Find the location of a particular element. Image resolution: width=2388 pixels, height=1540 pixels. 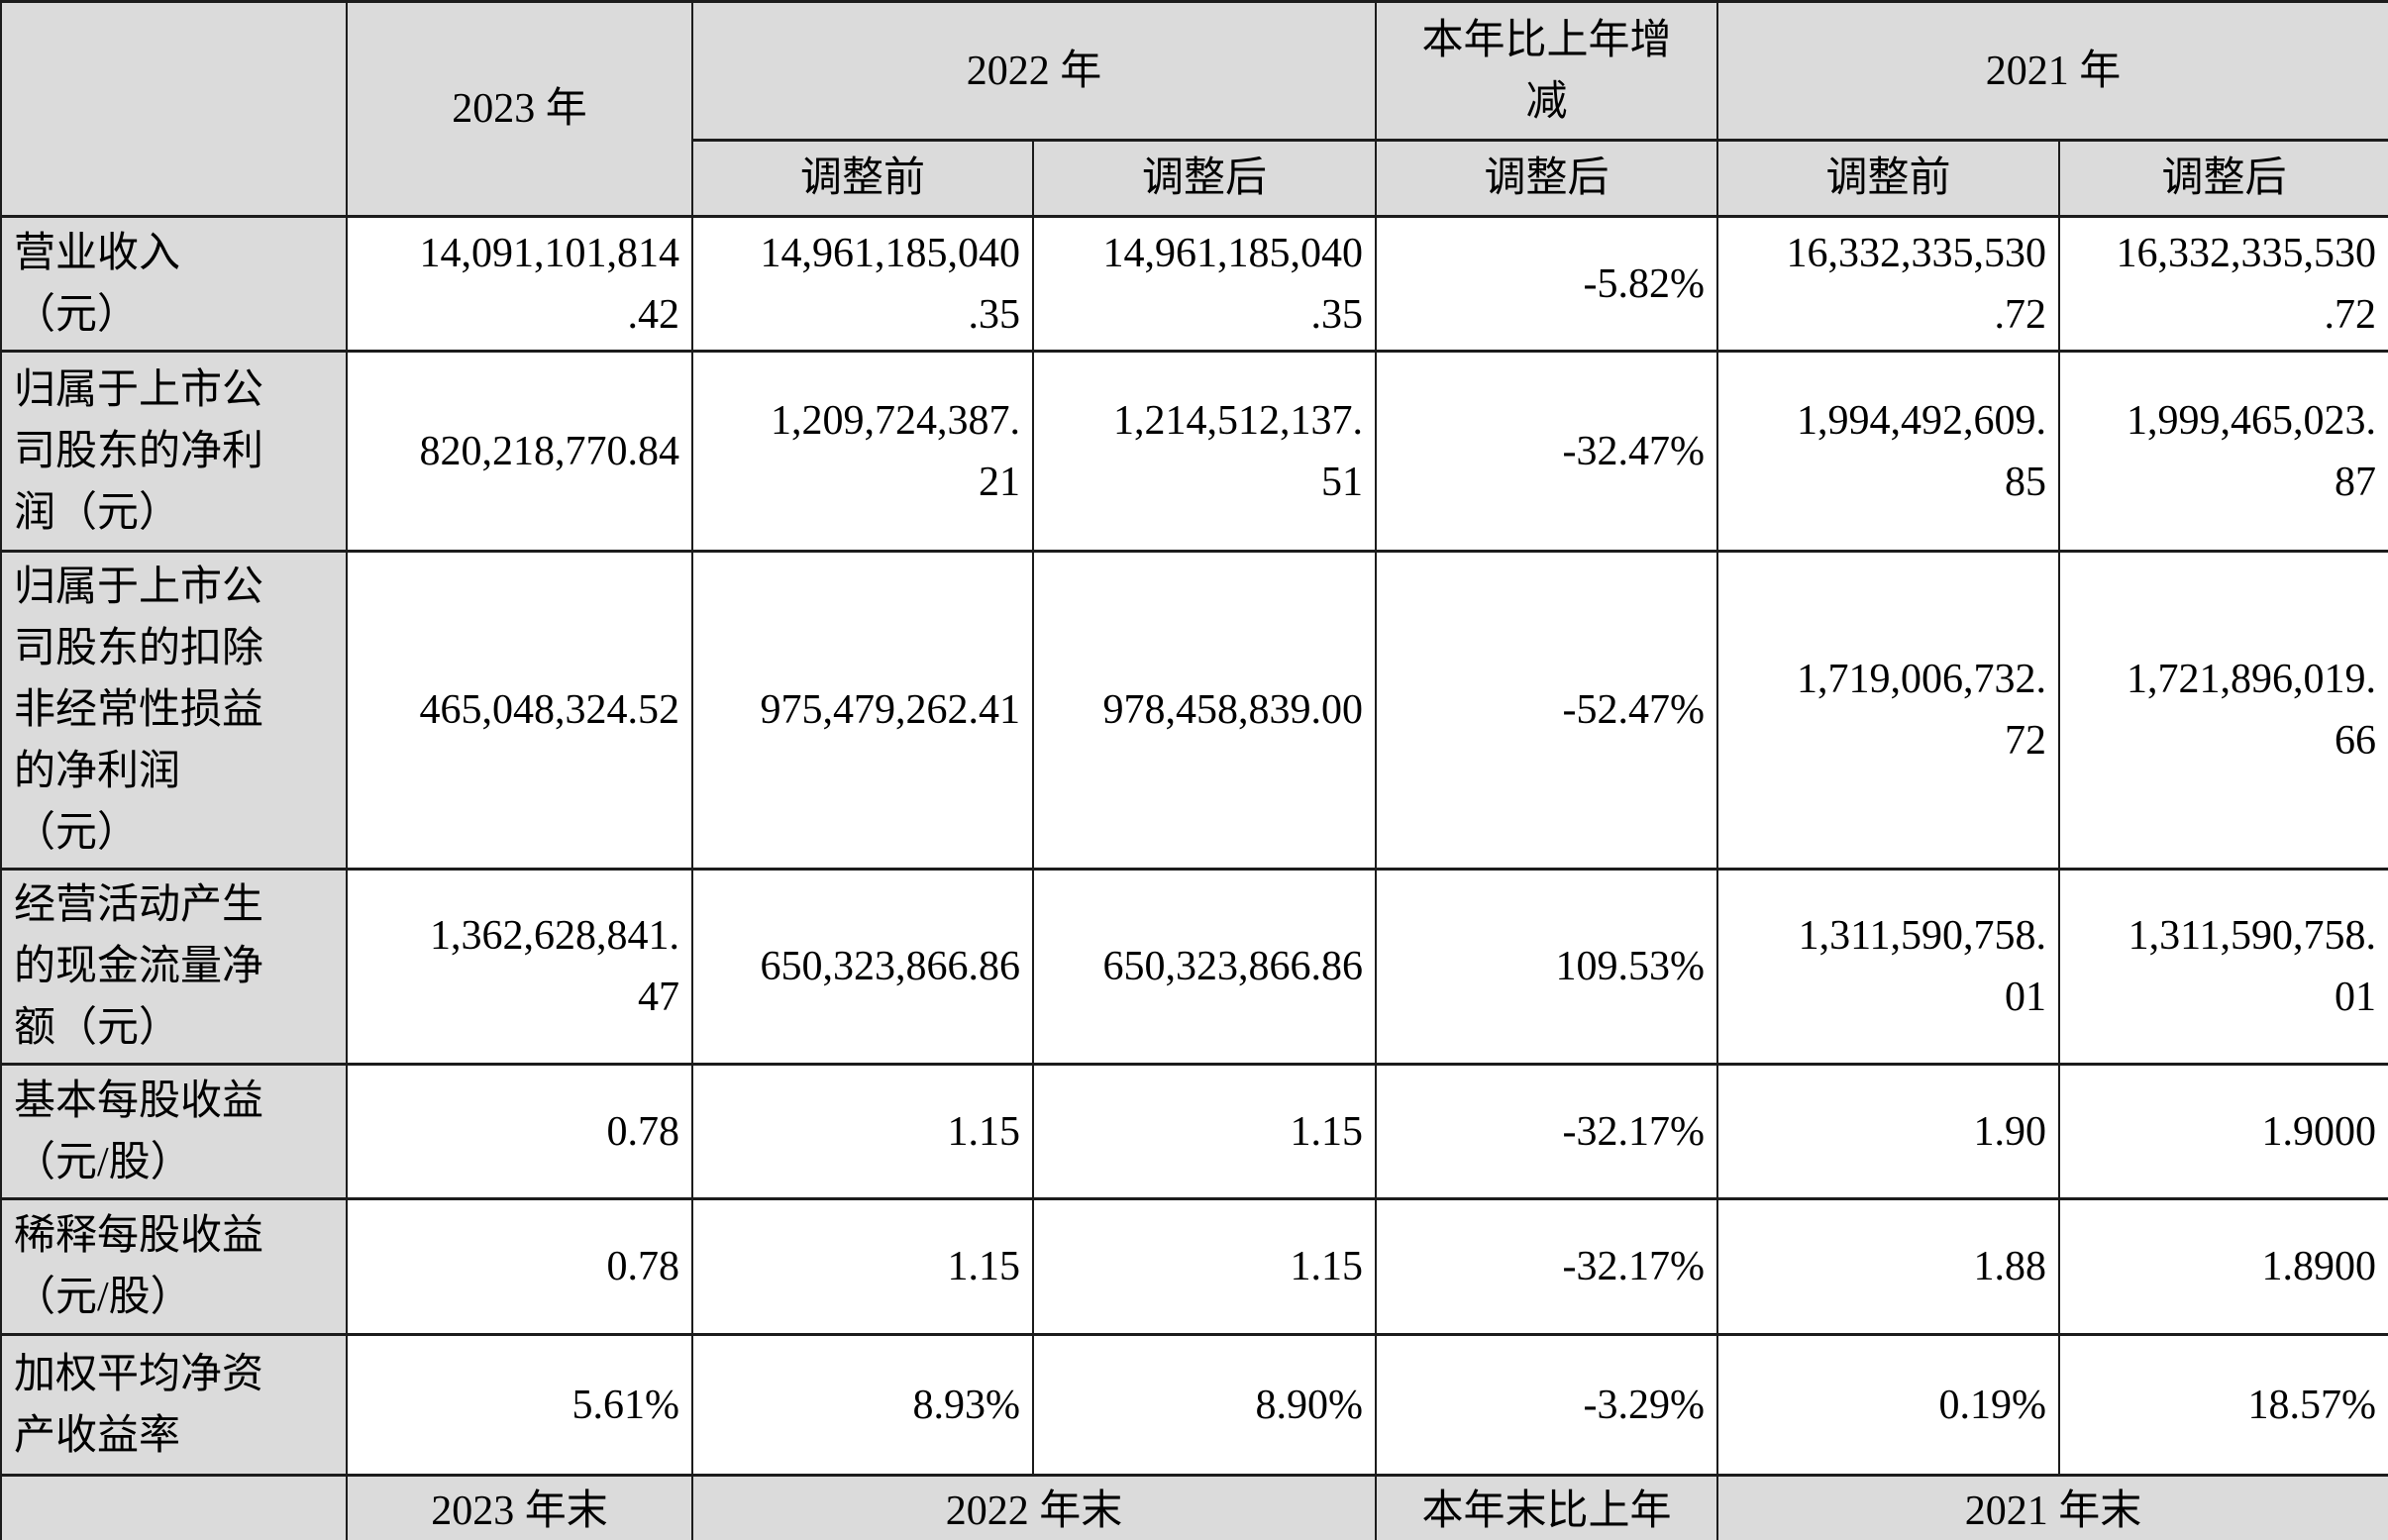

subheader-change-after: 调整后 is located at coordinates (1547, 178).